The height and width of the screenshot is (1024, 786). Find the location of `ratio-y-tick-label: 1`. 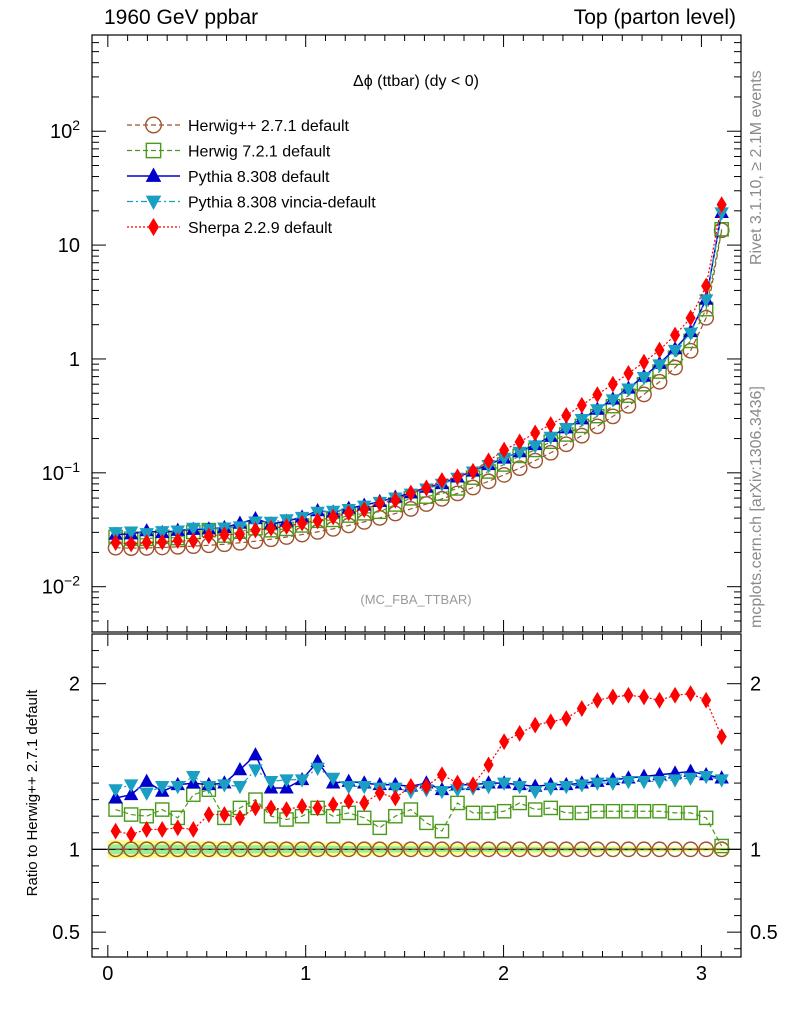

ratio-y-tick-label: 1 is located at coordinates (74, 850).